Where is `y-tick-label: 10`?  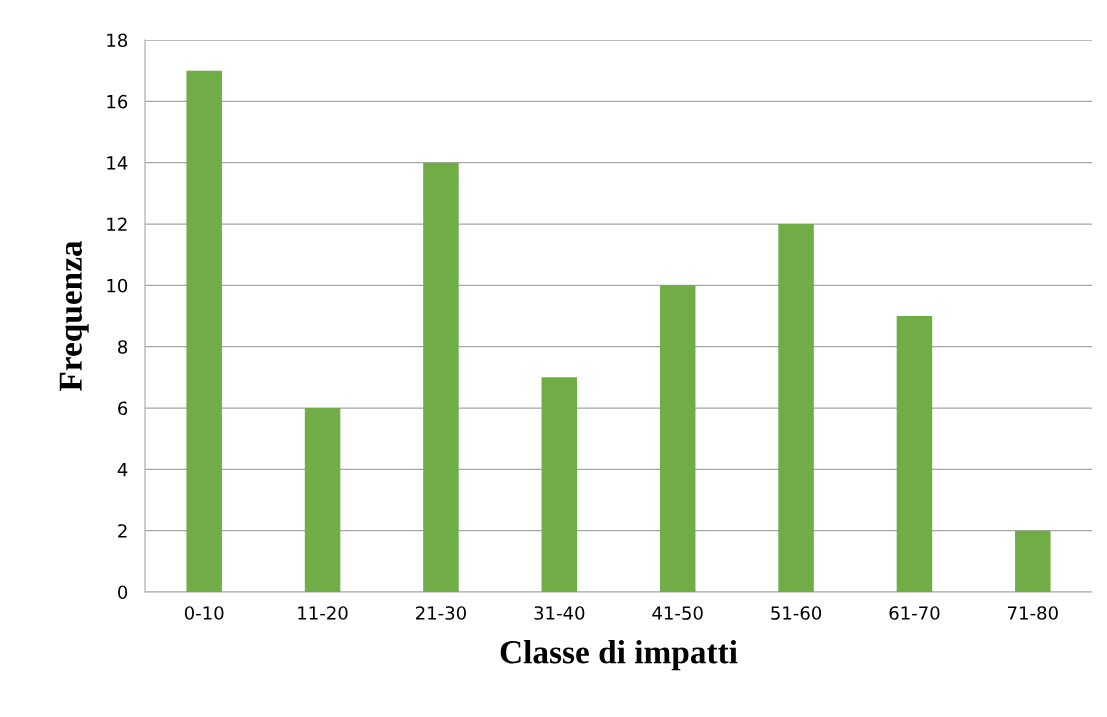 y-tick-label: 10 is located at coordinates (117, 285).